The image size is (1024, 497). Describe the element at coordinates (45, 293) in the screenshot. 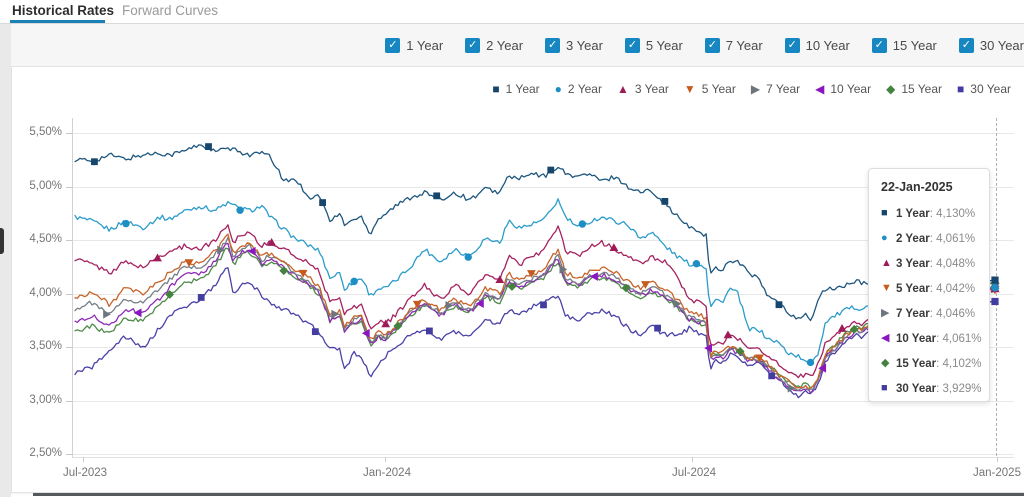

I see `y-axis-label: 4,00%` at that location.